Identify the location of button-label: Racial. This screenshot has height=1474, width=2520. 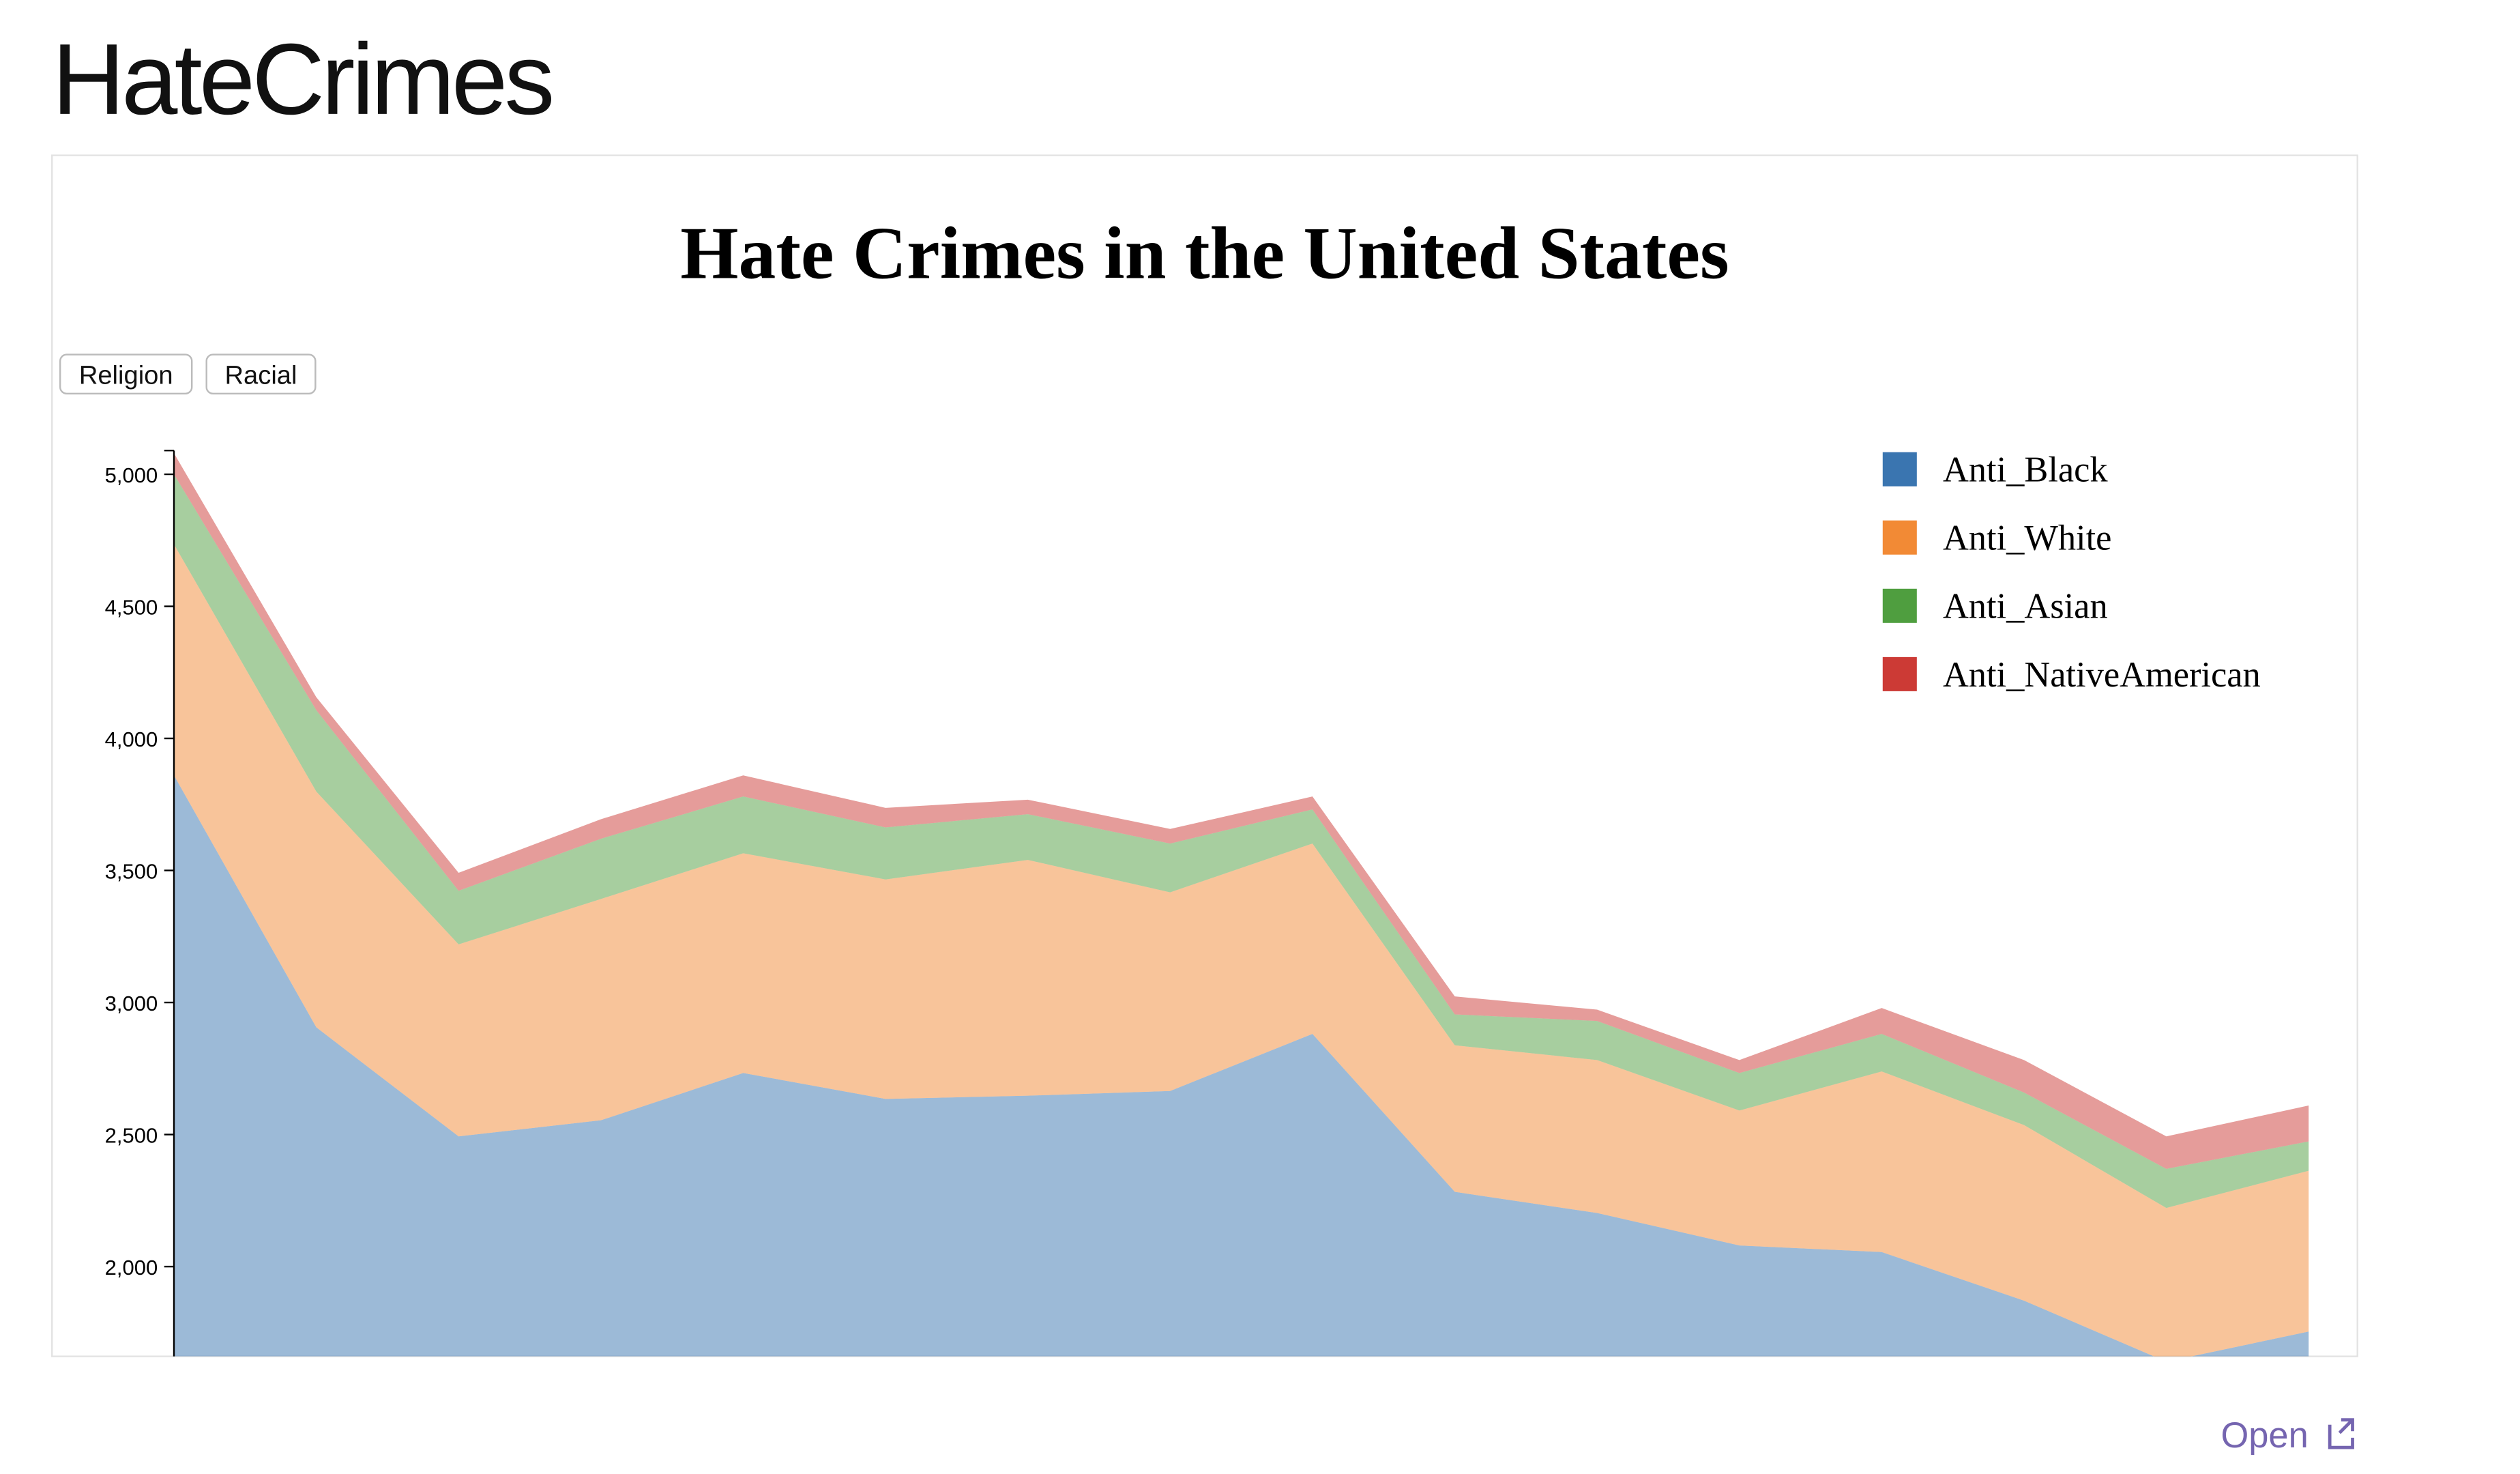
(261, 375).